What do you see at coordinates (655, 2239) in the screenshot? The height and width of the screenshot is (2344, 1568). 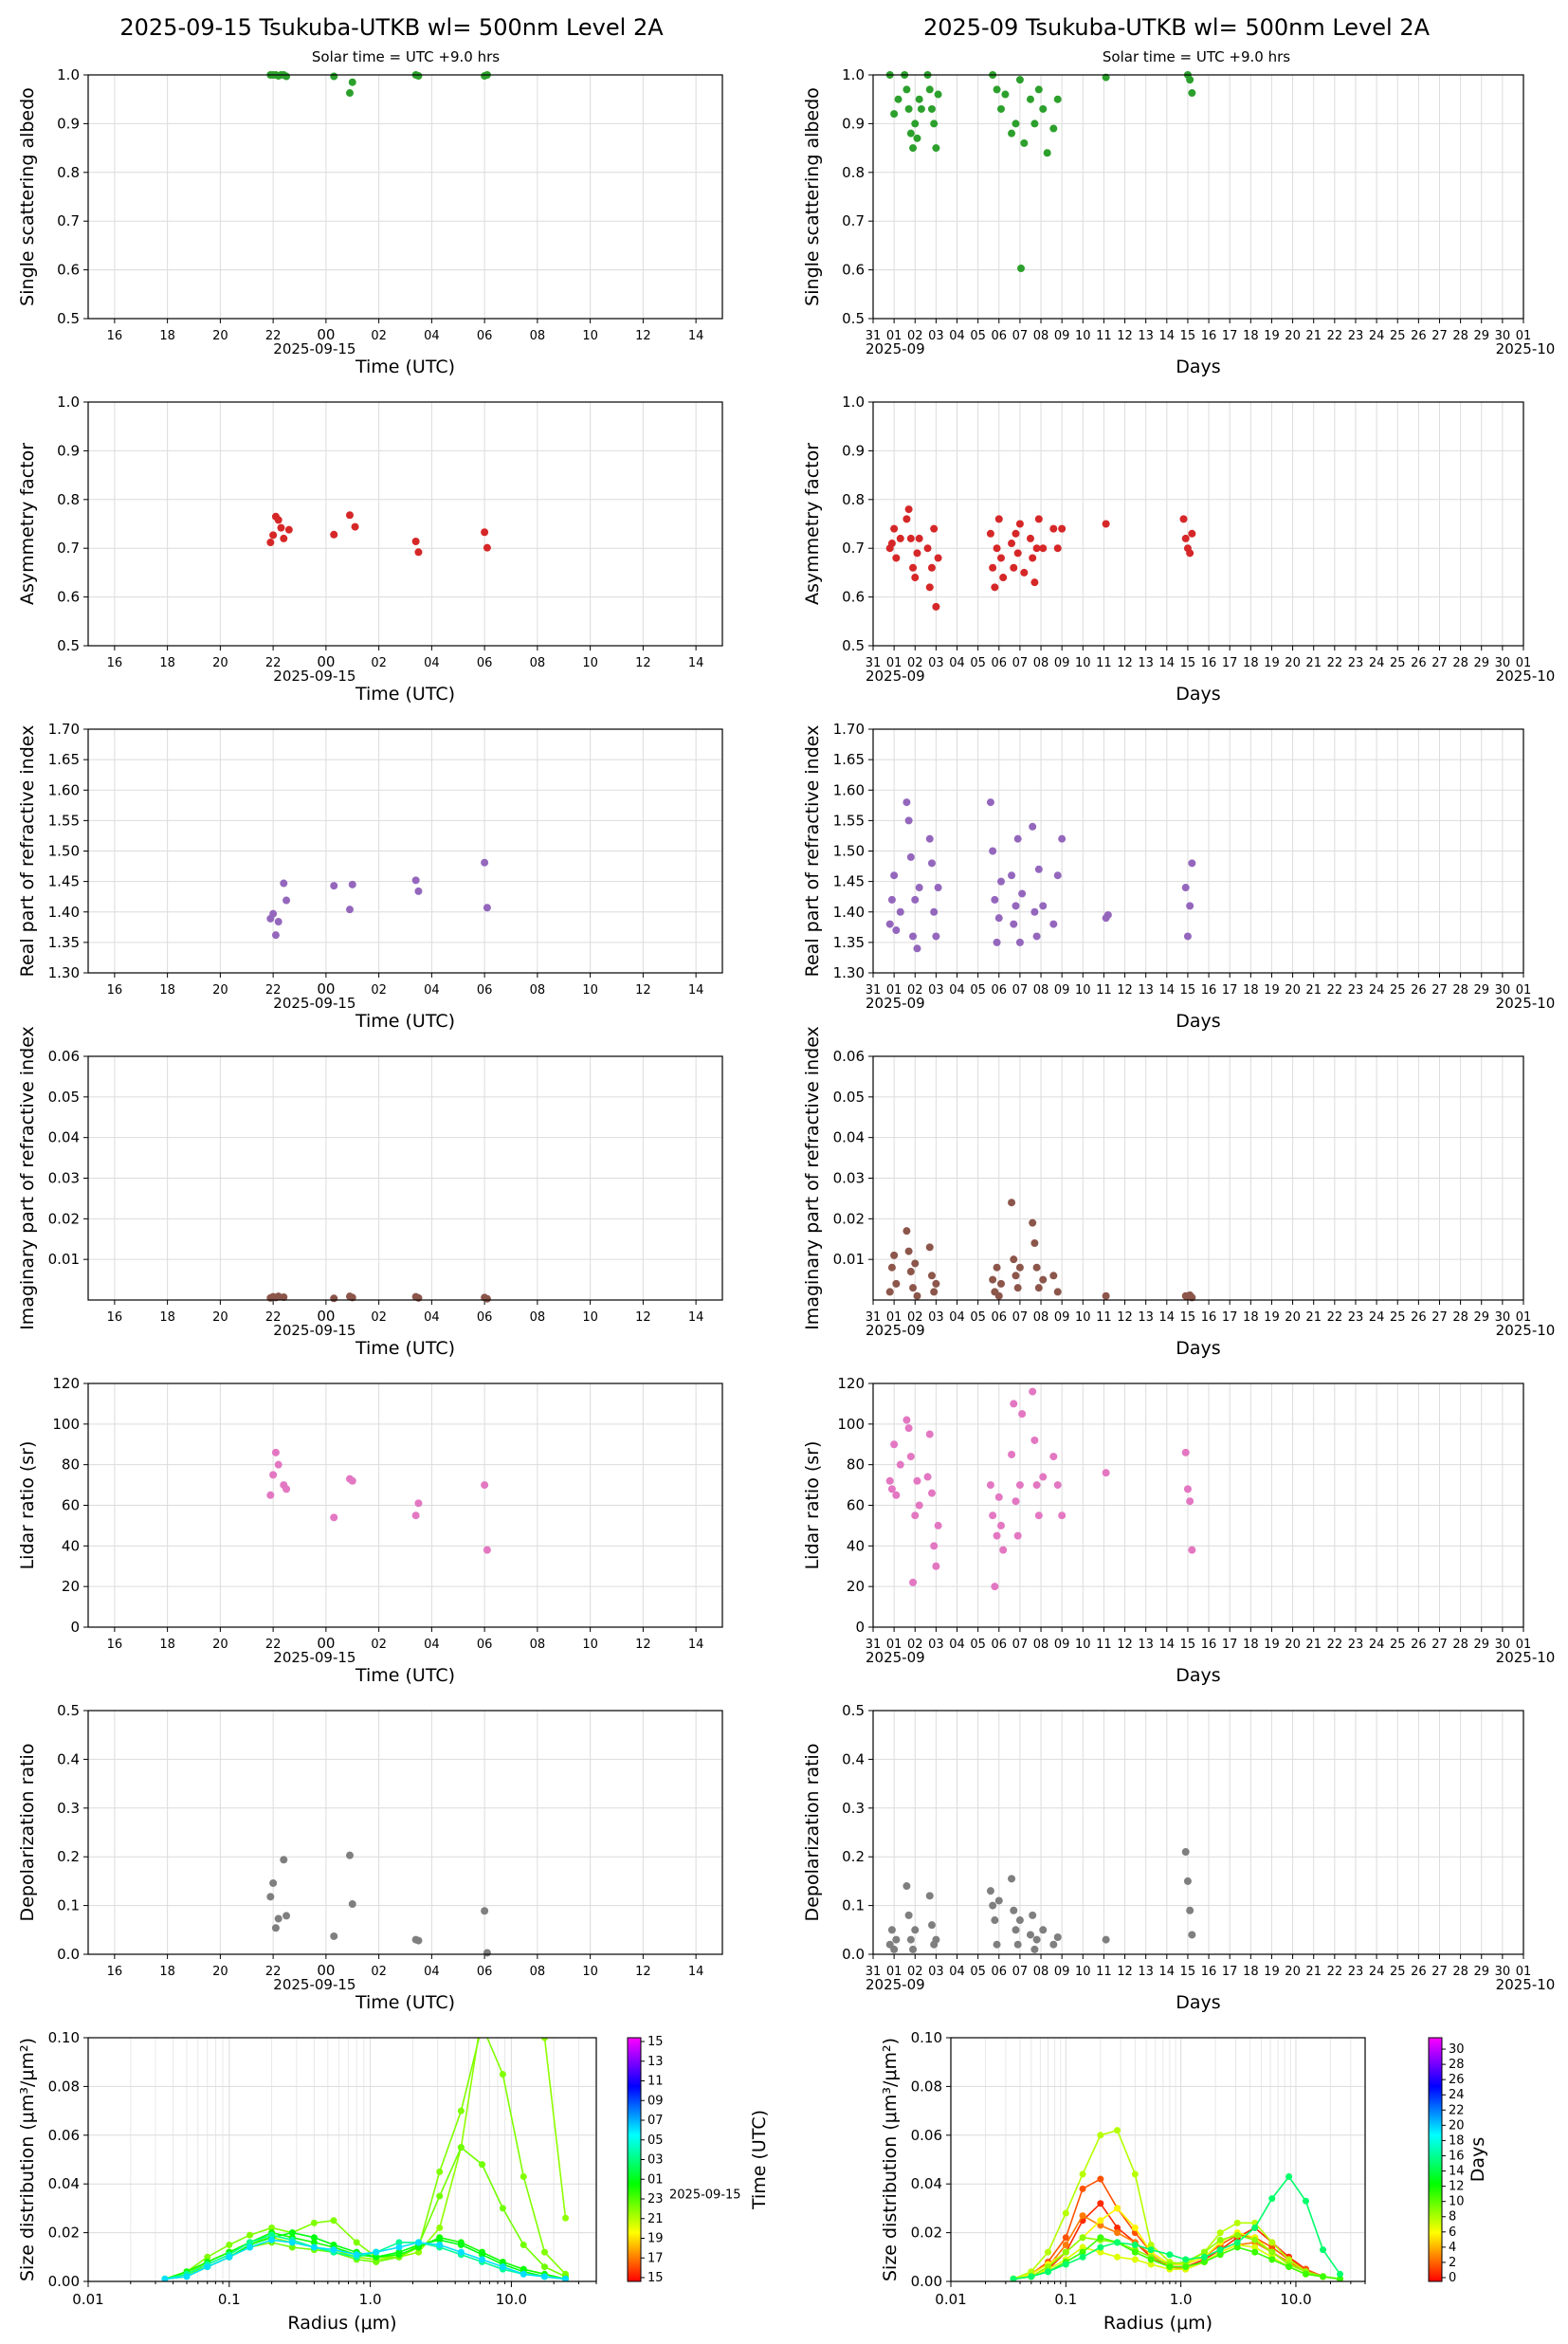 I see `colorbar-tick-label: 19` at bounding box center [655, 2239].